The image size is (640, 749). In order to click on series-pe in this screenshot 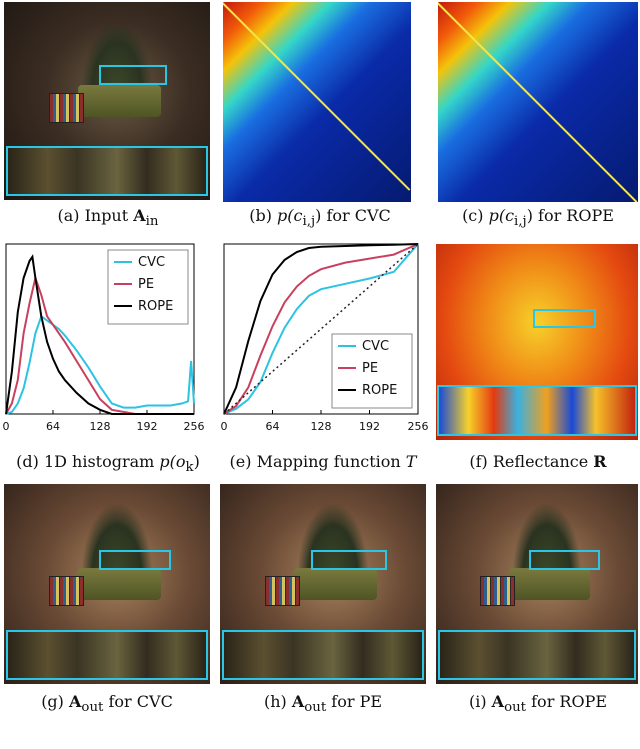, I will do `click(321, 329)`.